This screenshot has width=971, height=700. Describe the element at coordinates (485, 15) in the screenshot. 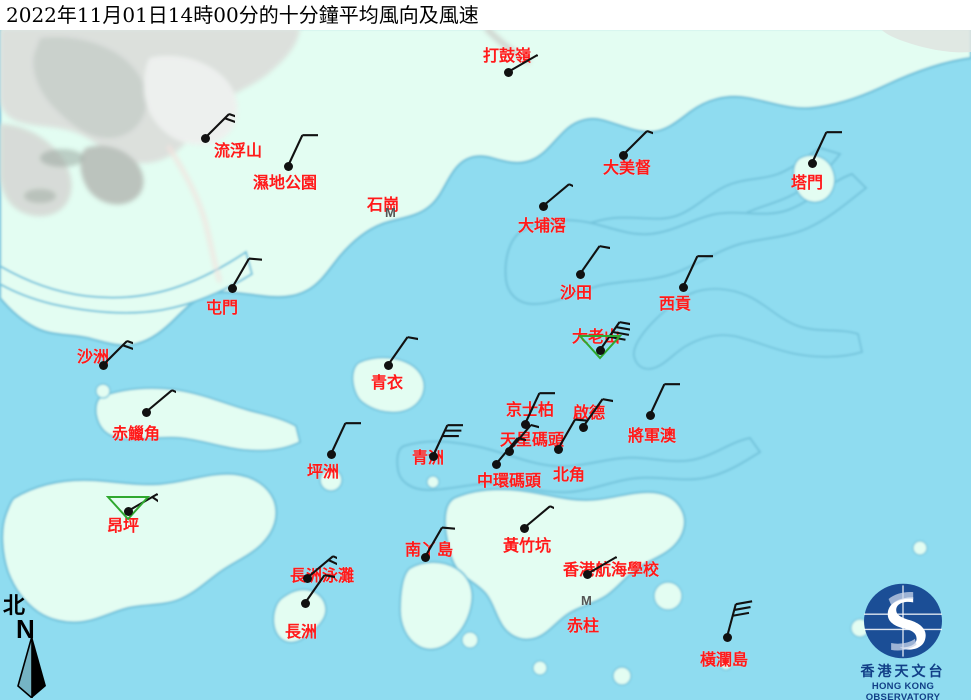

I see `title-bar: 2022年11月01日14時00分的十分鐘平均風向及風速` at that location.